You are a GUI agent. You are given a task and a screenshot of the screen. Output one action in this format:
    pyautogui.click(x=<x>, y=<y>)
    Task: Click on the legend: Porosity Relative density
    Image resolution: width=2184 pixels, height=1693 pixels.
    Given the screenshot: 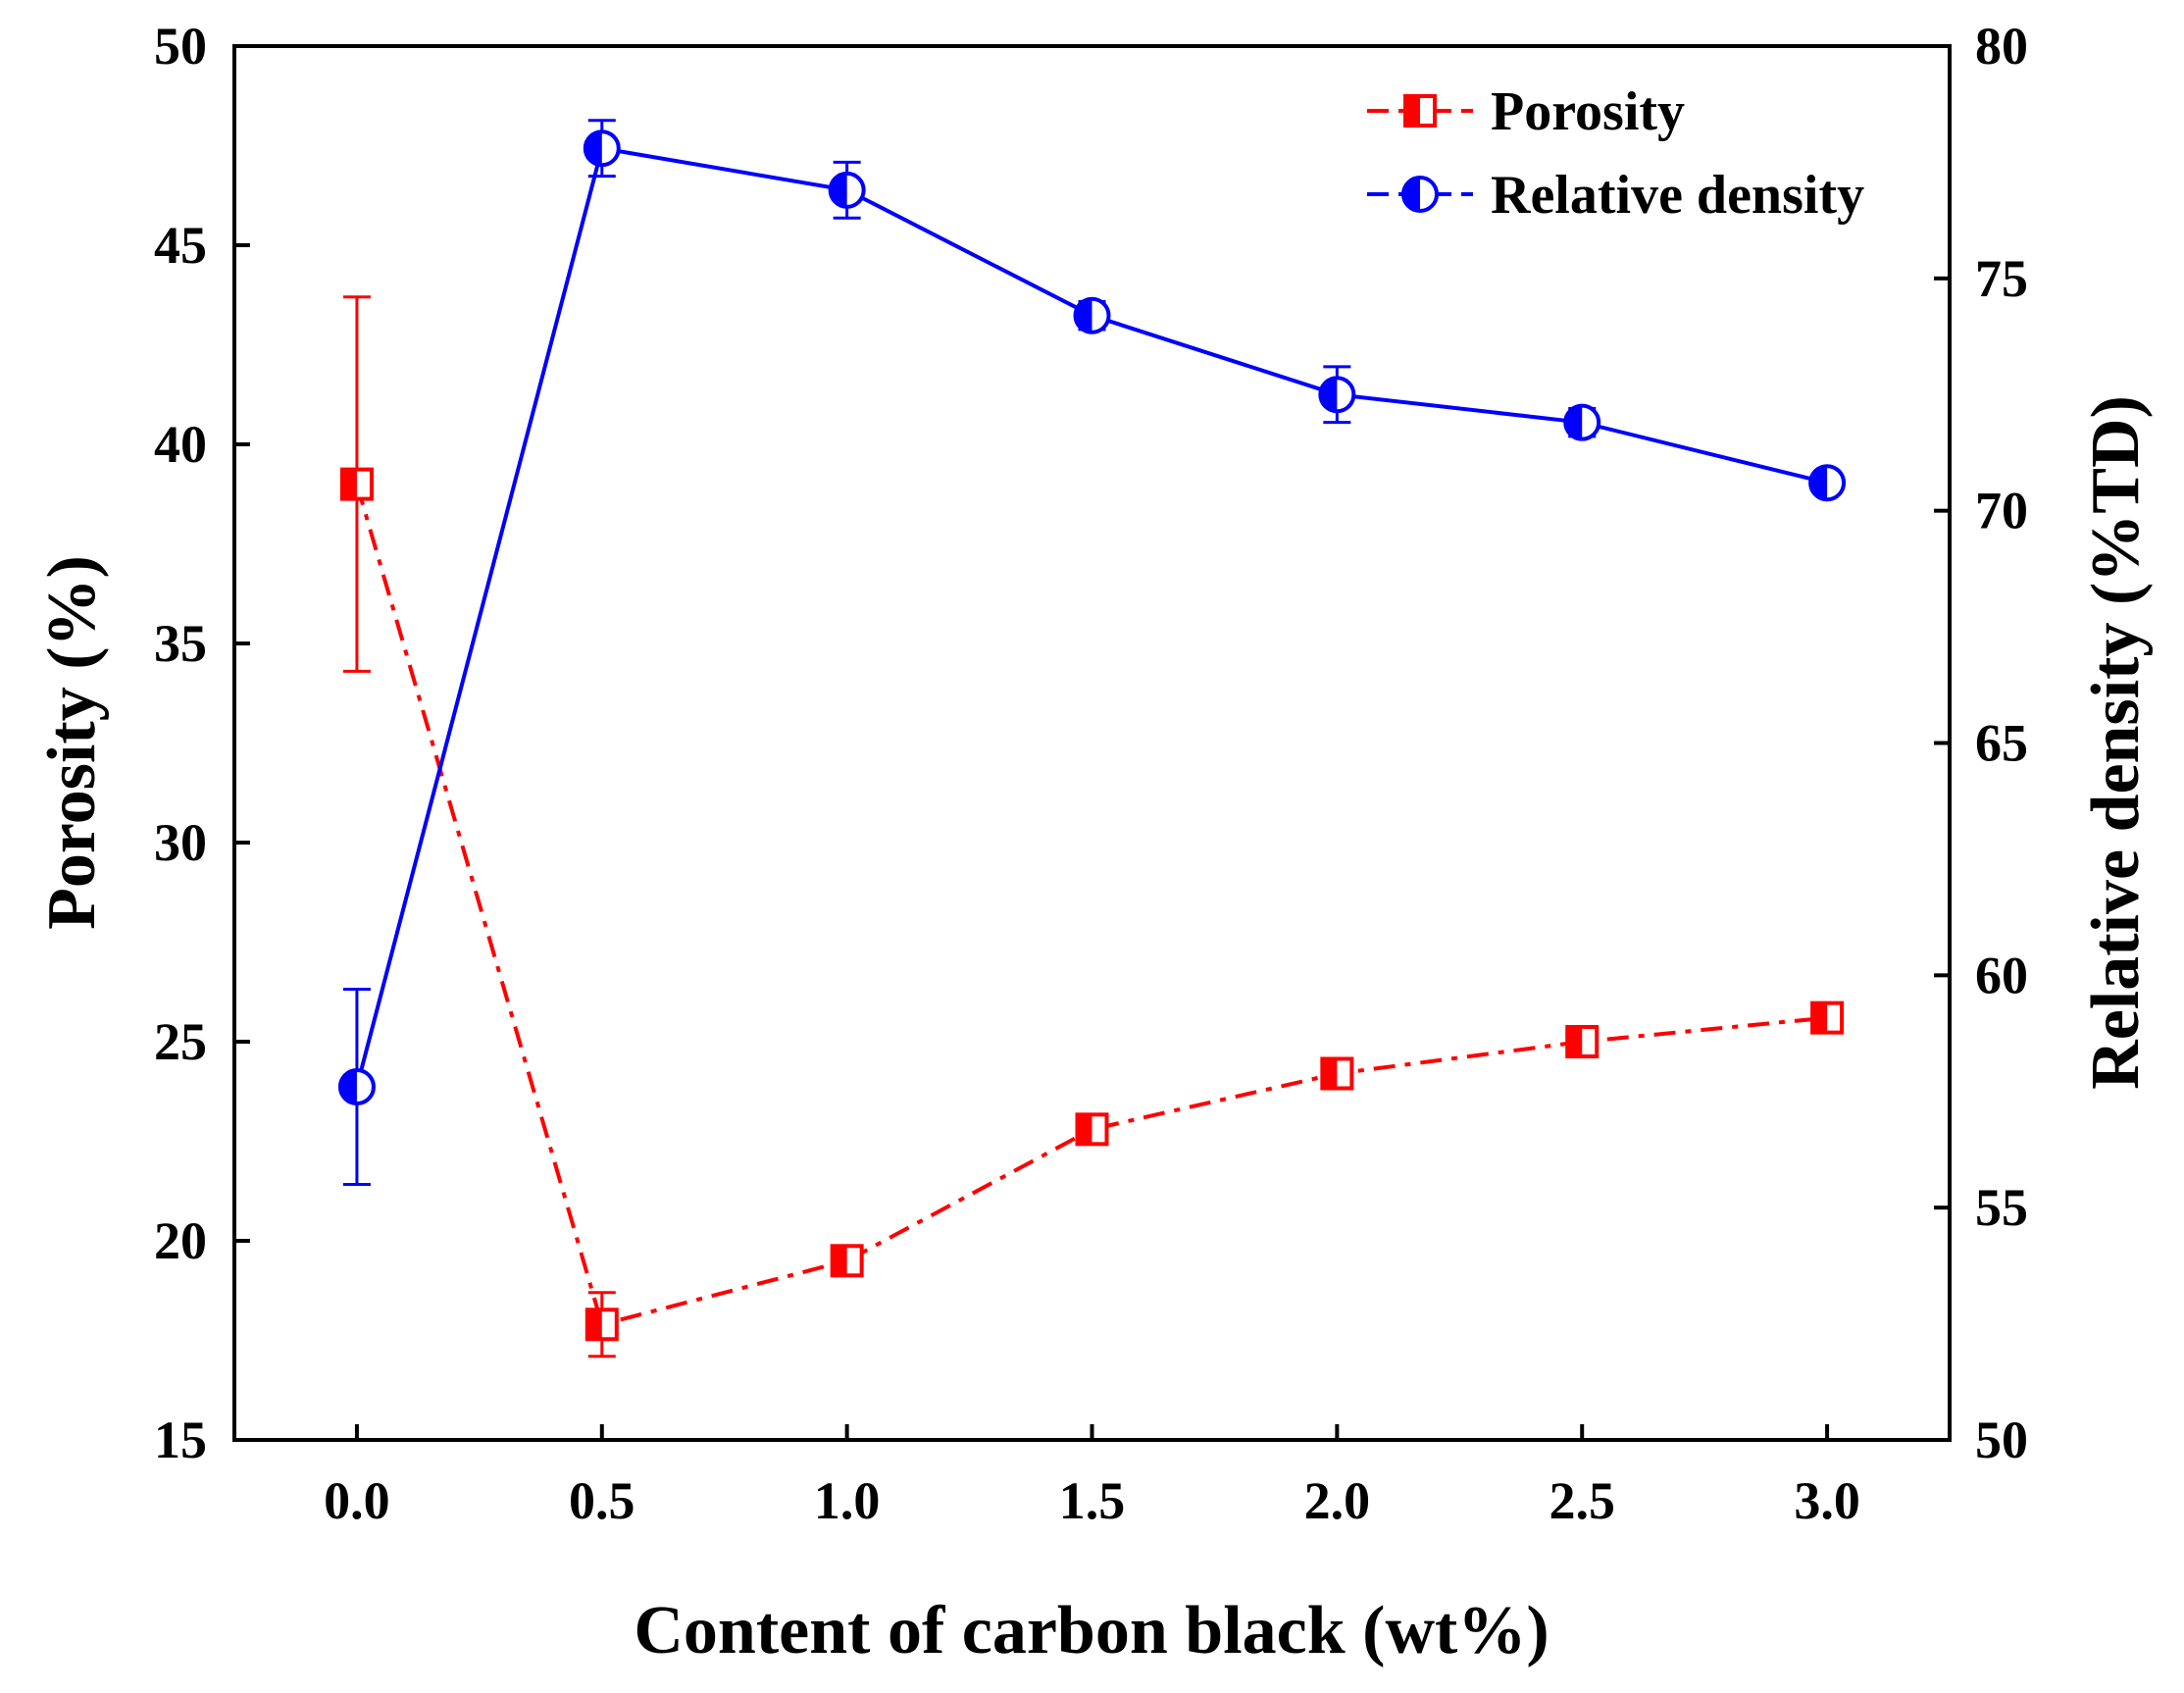 What is the action you would take?
    pyautogui.click(x=1615, y=153)
    